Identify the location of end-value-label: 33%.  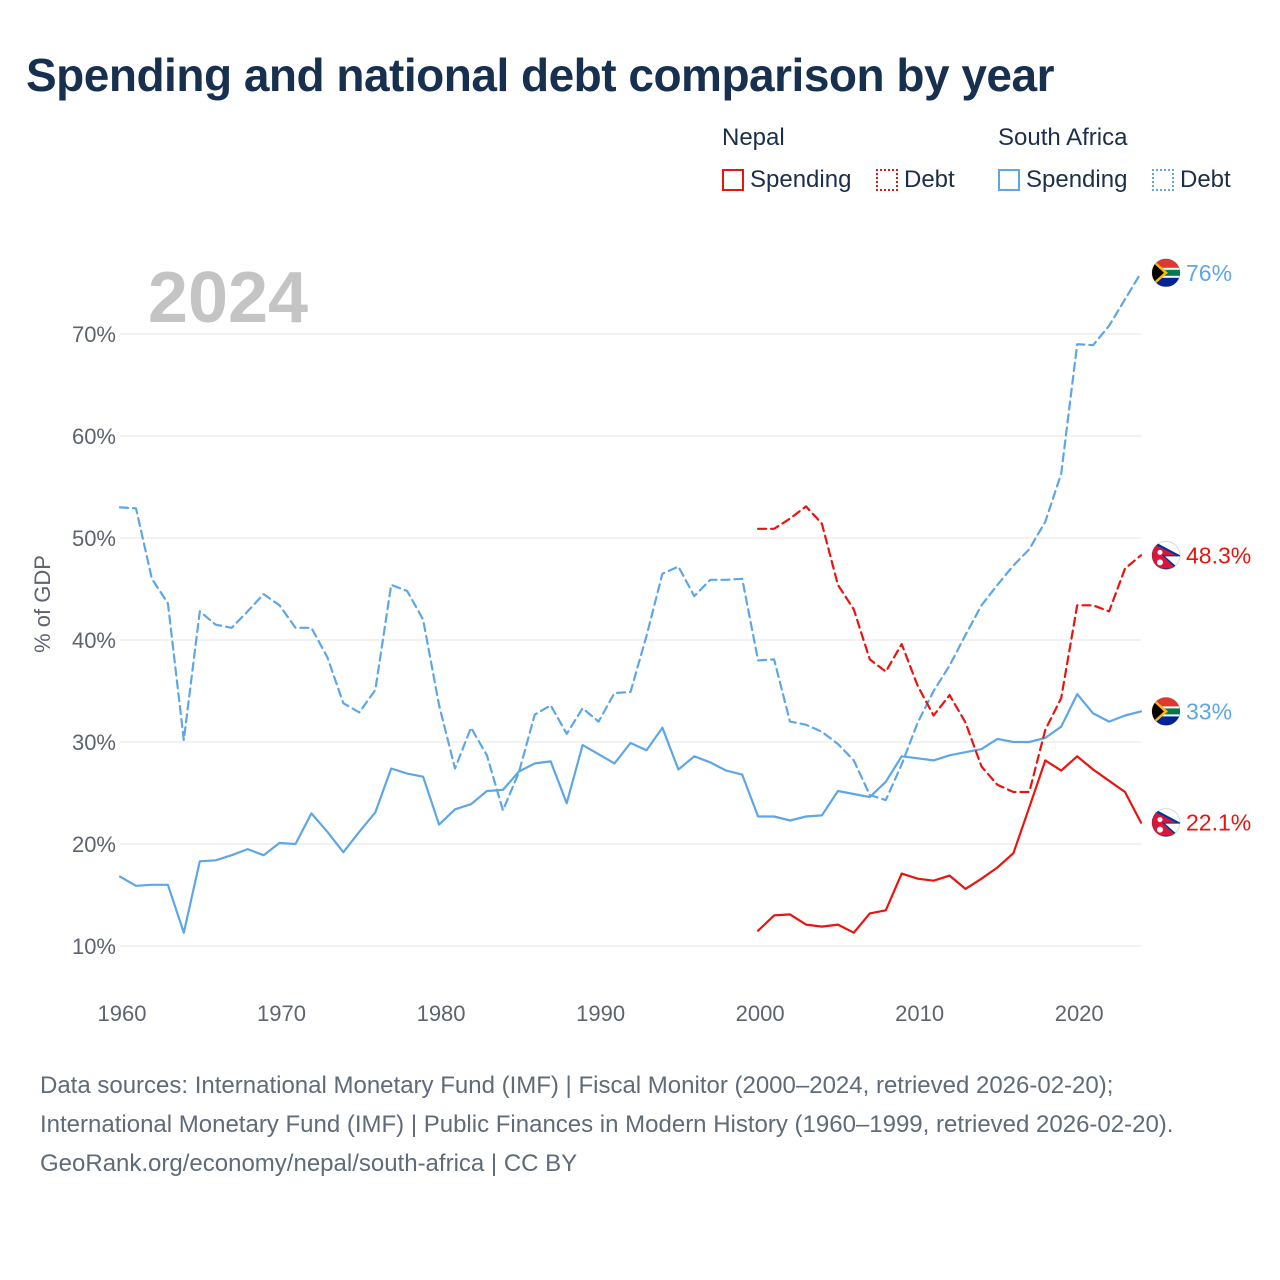
(1209, 711).